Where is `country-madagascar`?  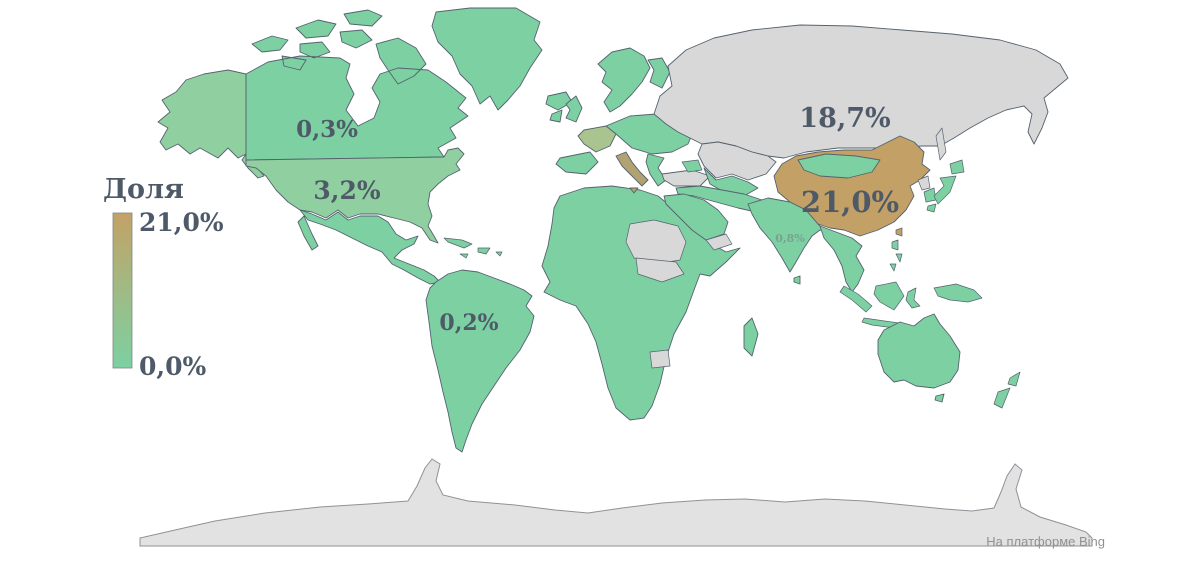
country-madagascar is located at coordinates (751, 337).